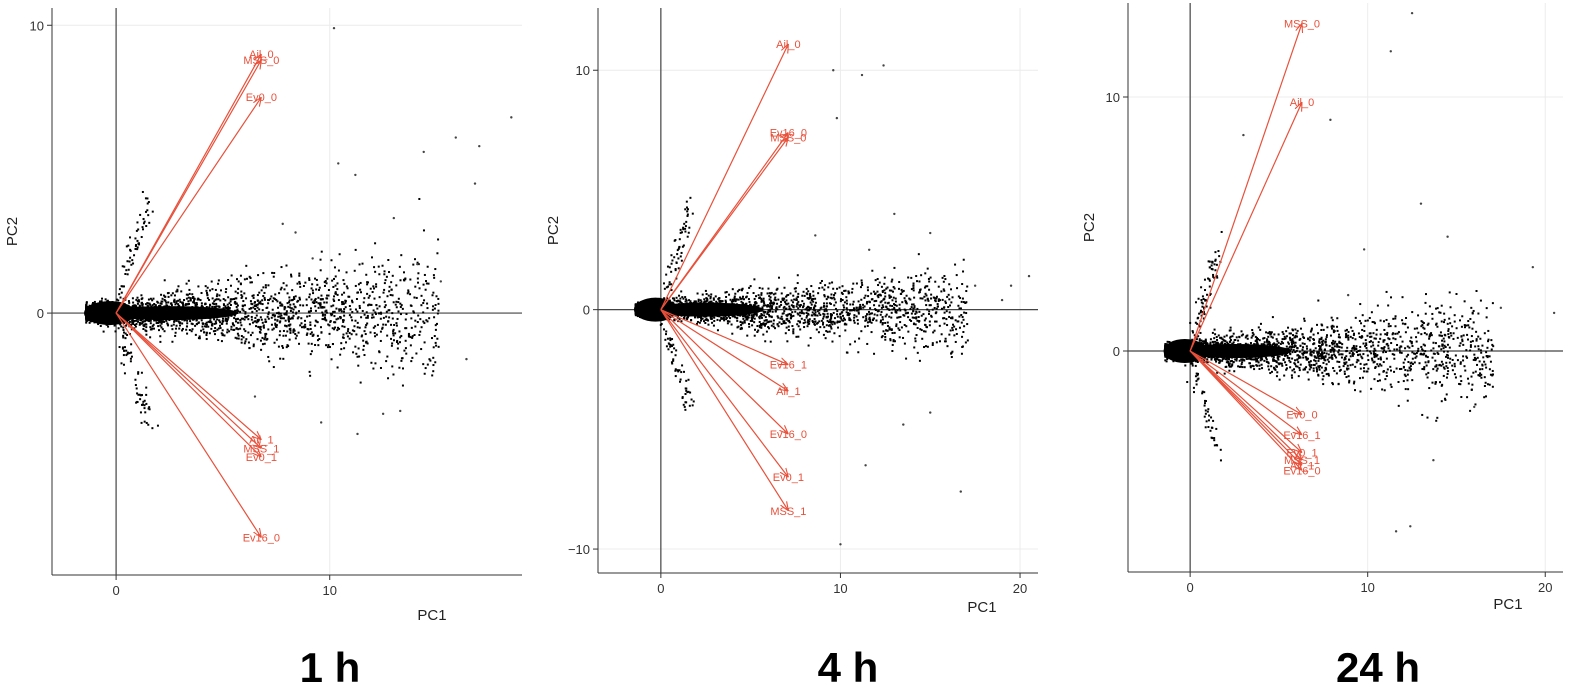 The height and width of the screenshot is (692, 1575). Describe the element at coordinates (579, 549) in the screenshot. I see `y-tick-label: −10` at that location.